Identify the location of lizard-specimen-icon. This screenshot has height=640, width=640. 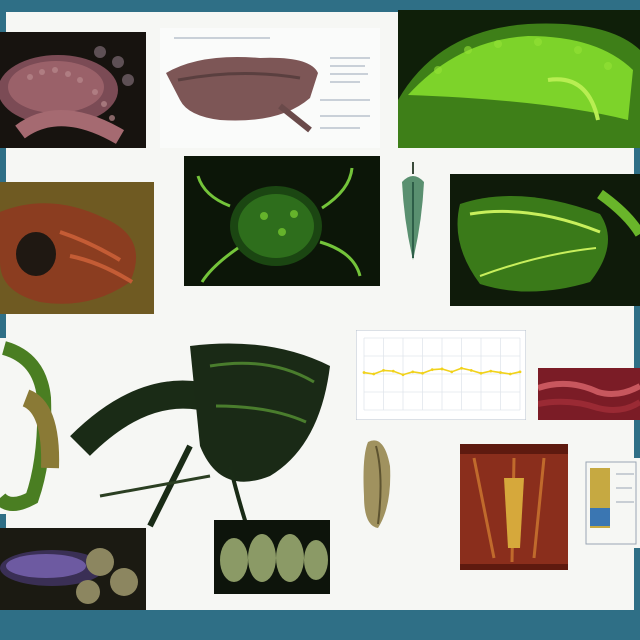
(73, 90).